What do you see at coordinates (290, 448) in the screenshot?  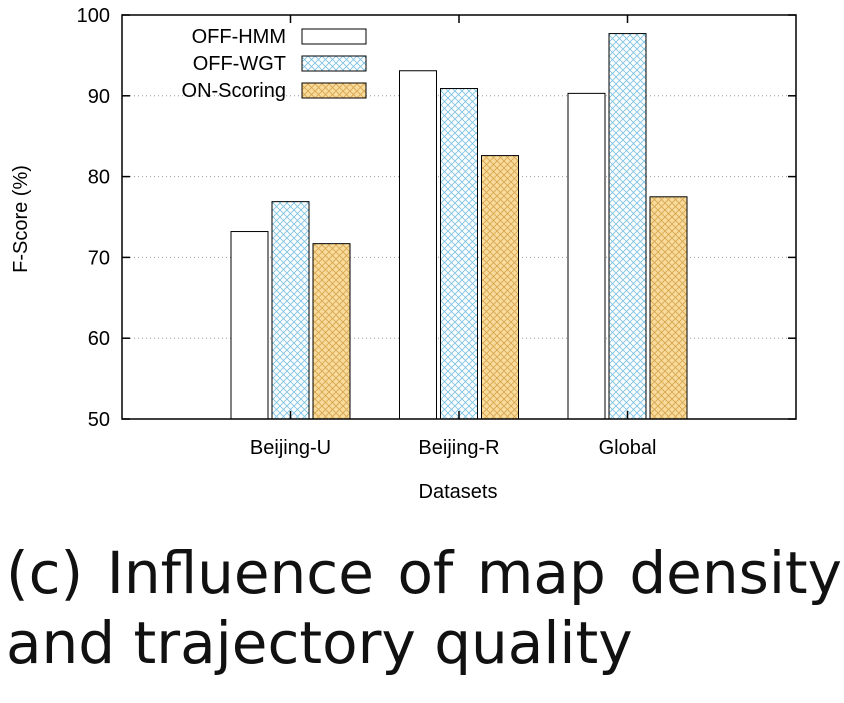 I see `x-tick-label: Beijing-U` at bounding box center [290, 448].